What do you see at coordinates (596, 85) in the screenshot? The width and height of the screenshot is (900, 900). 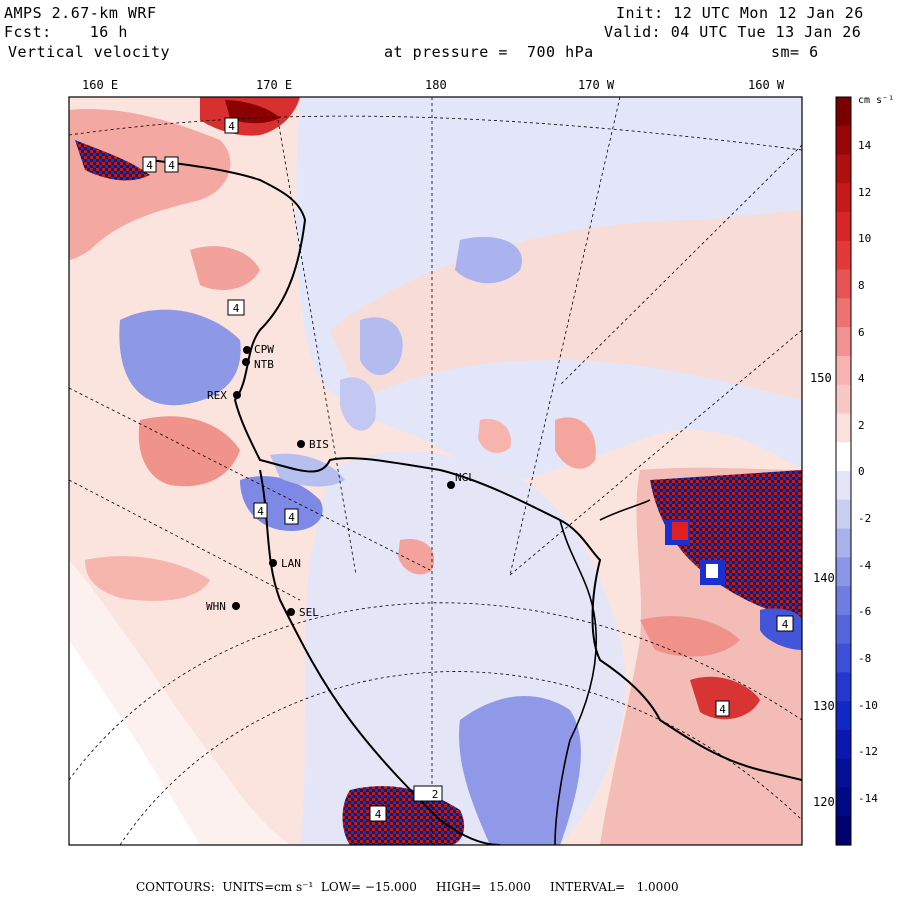 I see `lon-label-170w: 170 W` at bounding box center [596, 85].